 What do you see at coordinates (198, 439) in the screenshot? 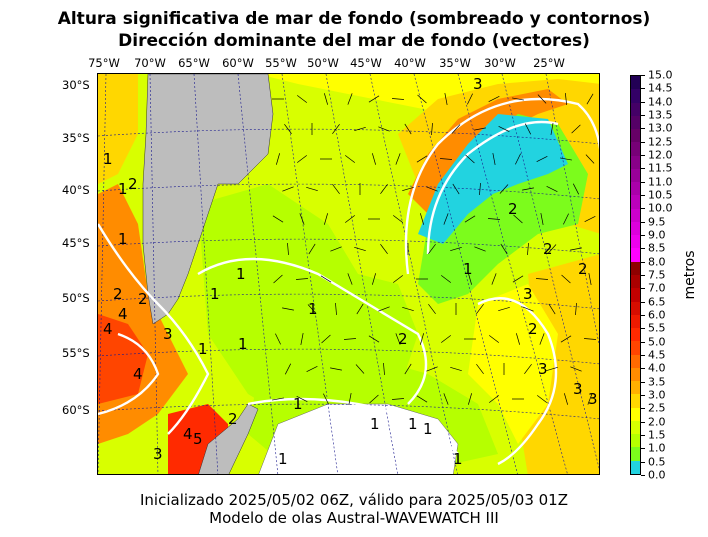
I see `contour-label: 5` at bounding box center [198, 439].